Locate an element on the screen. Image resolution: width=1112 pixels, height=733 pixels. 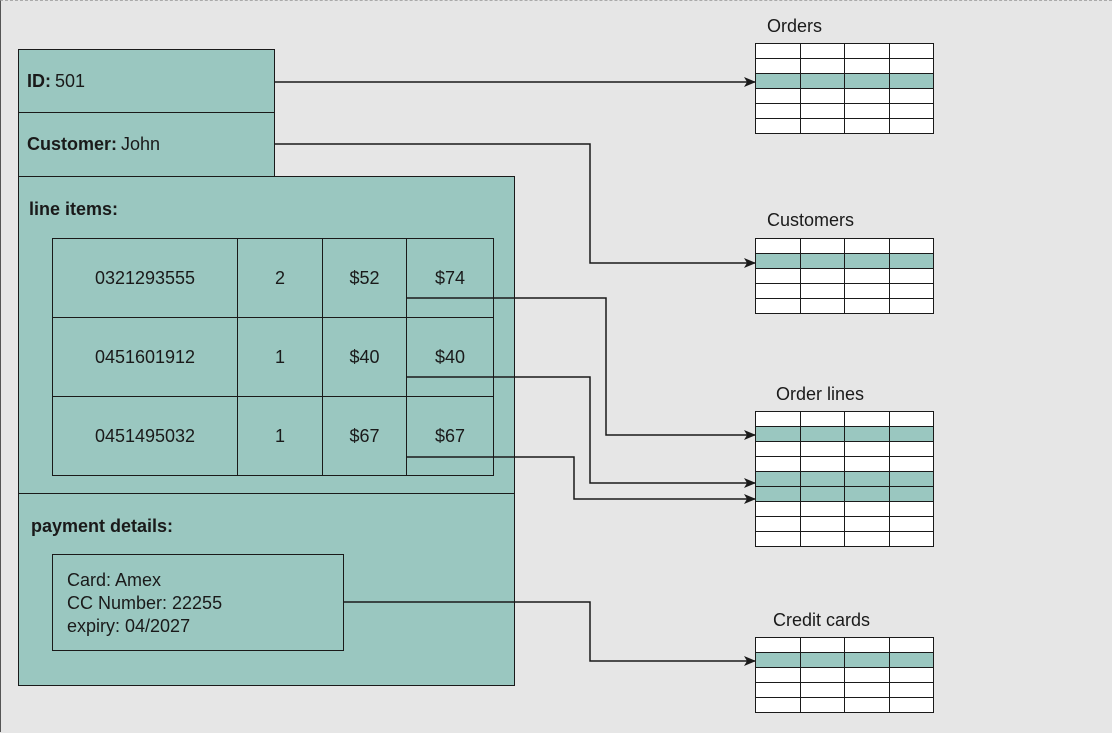
line-item-unit-price: $52 is located at coordinates (364, 278).